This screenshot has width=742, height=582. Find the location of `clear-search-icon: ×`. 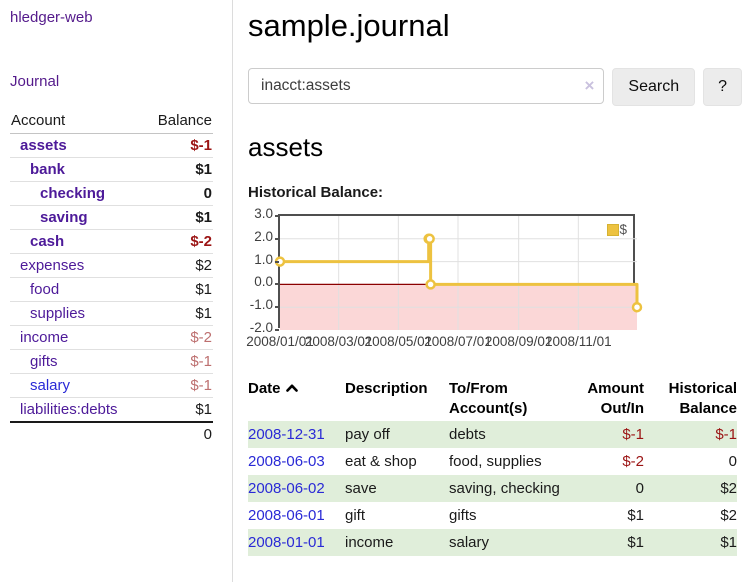

clear-search-icon: × is located at coordinates (589, 85).